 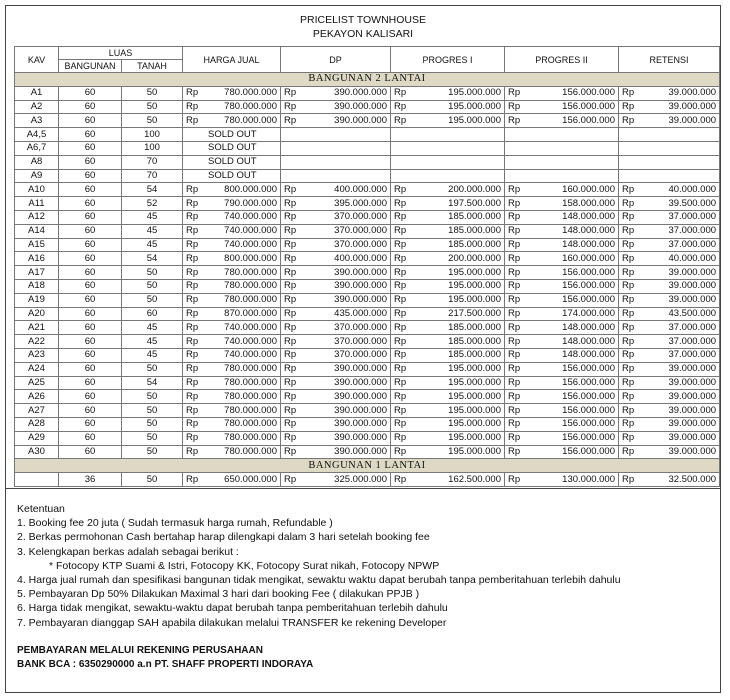 What do you see at coordinates (361, 203) in the screenshot?
I see `amount: 395.000.000` at bounding box center [361, 203].